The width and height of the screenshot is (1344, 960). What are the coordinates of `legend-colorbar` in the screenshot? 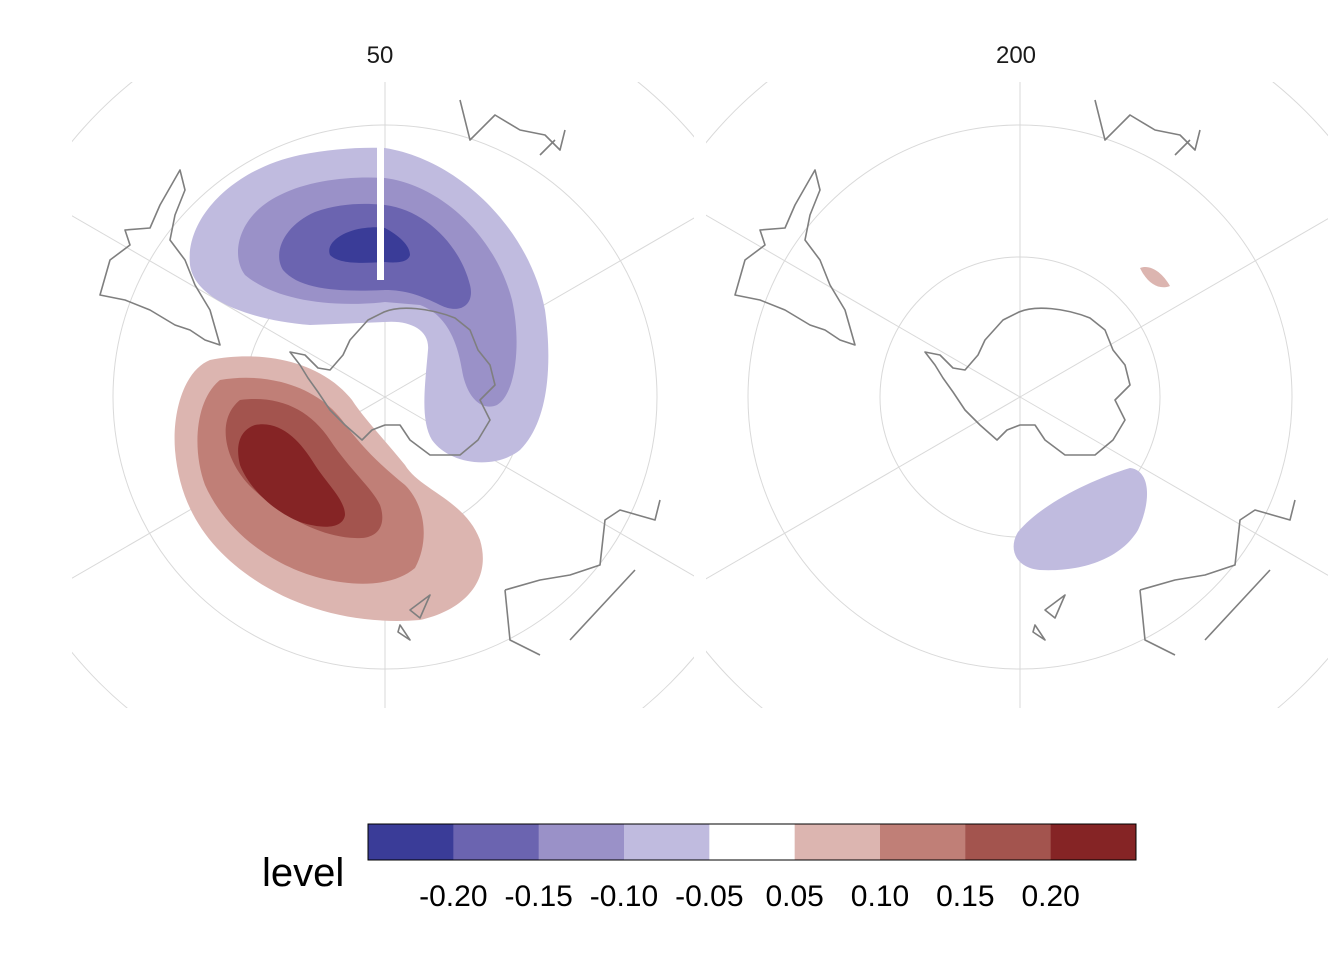 It's located at (752, 842).